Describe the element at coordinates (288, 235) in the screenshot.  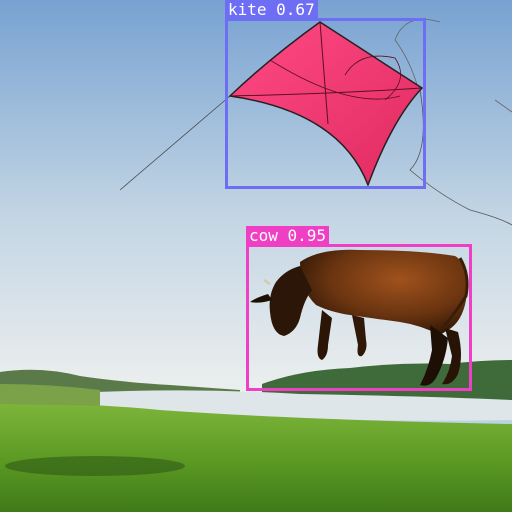
I see `cow-detection-label: cow 0.95` at that location.